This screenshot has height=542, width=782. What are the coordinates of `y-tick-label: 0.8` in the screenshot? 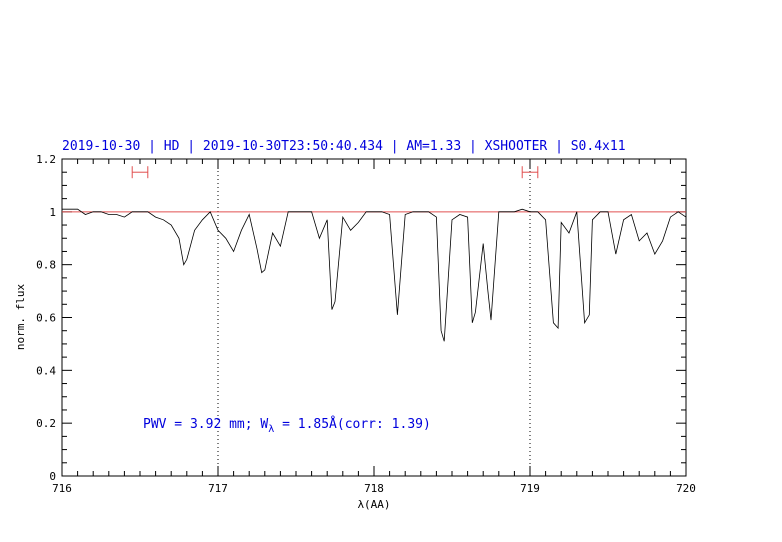 It's located at (46, 265).